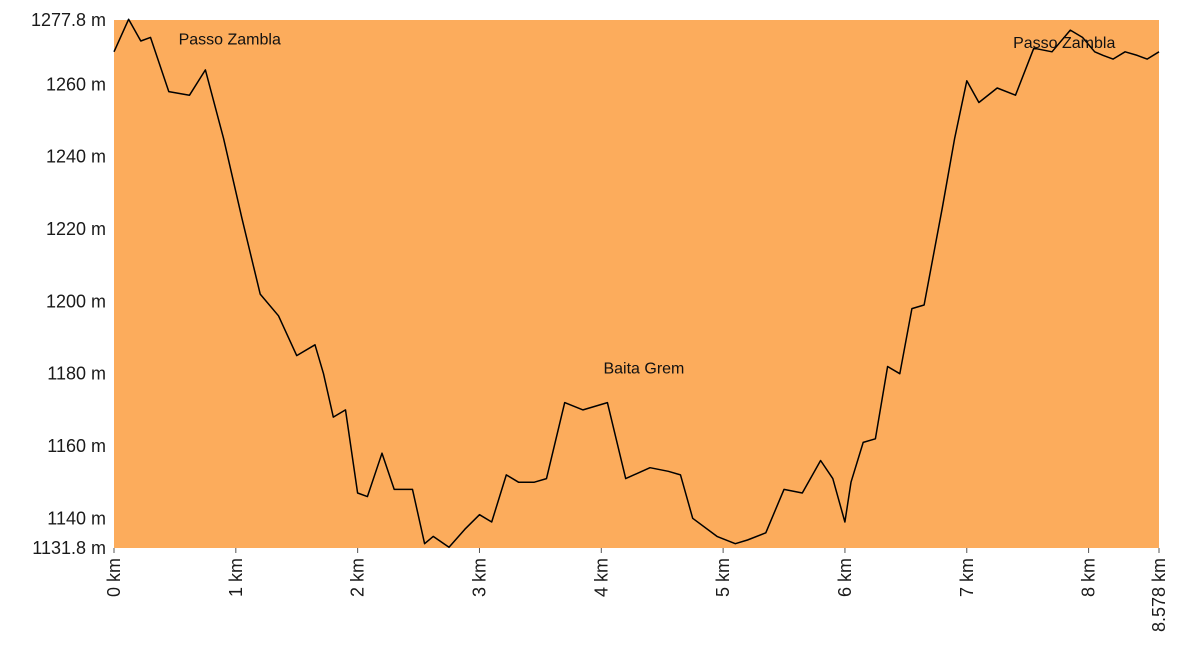 This screenshot has width=1181, height=657. I want to click on x-tick-label: 8 km, so click(1089, 577).